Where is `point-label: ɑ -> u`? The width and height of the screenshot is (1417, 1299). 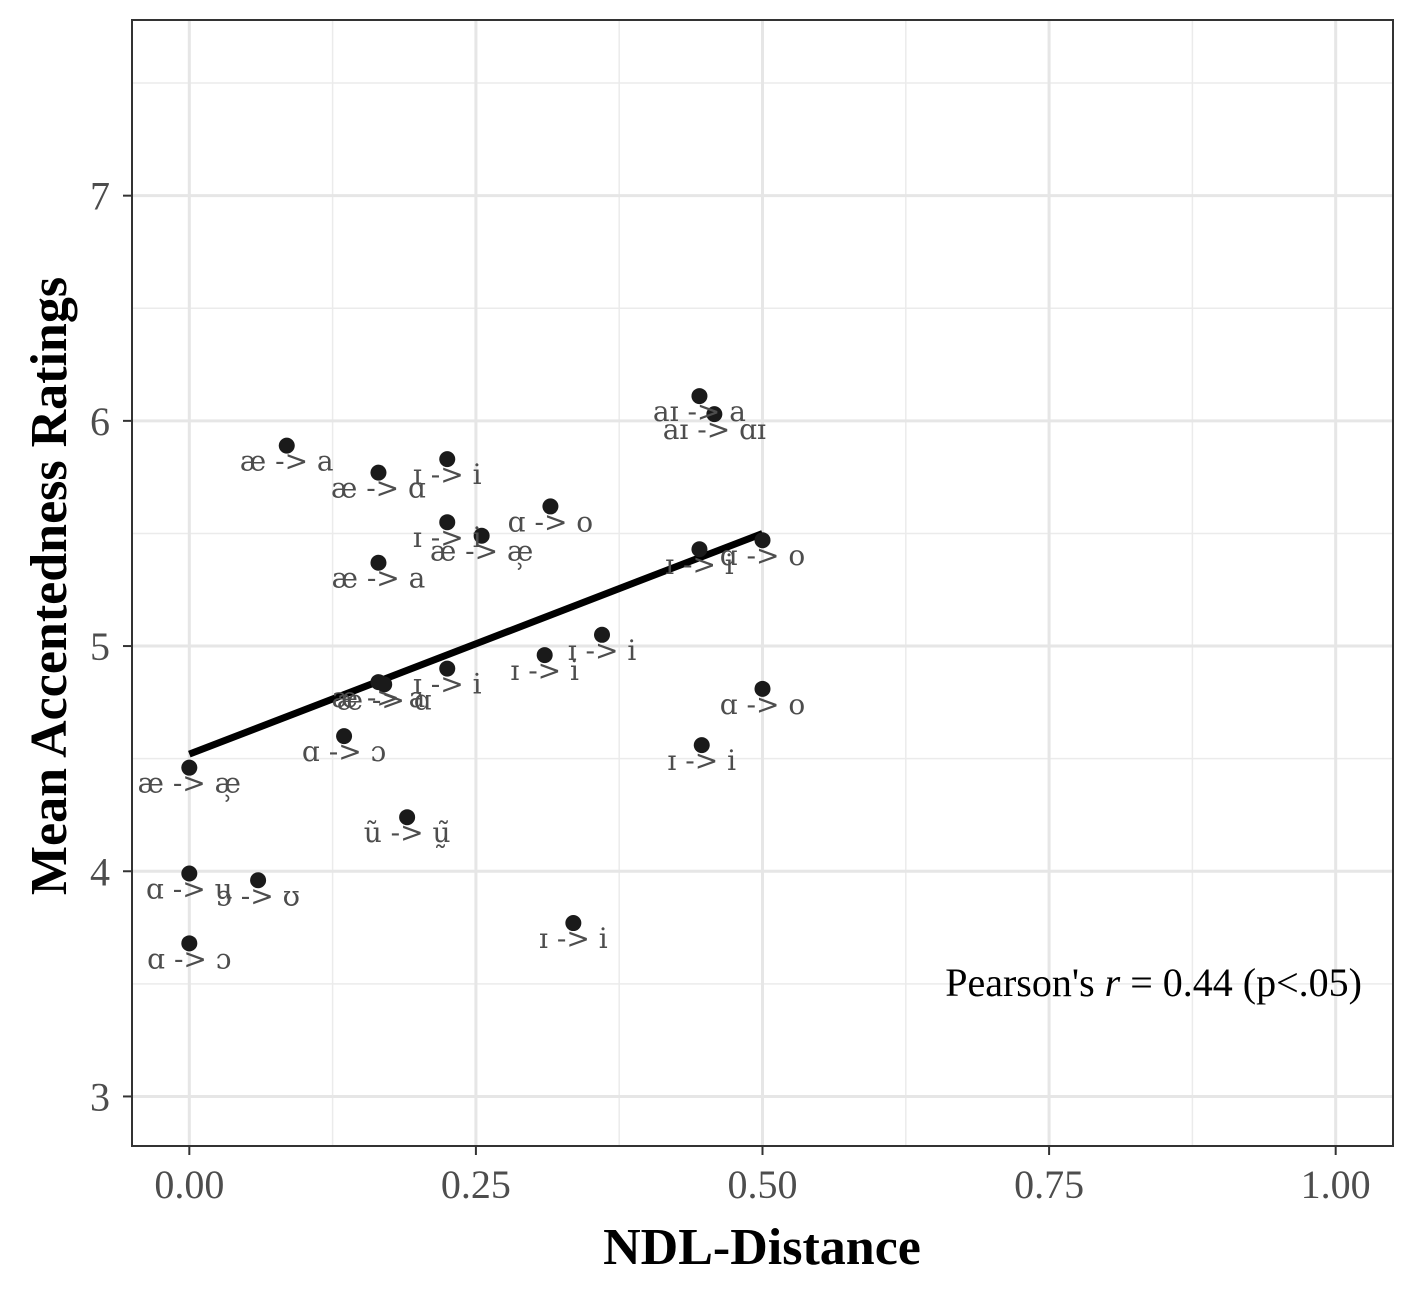 point-label: ɑ -> u is located at coordinates (189, 889).